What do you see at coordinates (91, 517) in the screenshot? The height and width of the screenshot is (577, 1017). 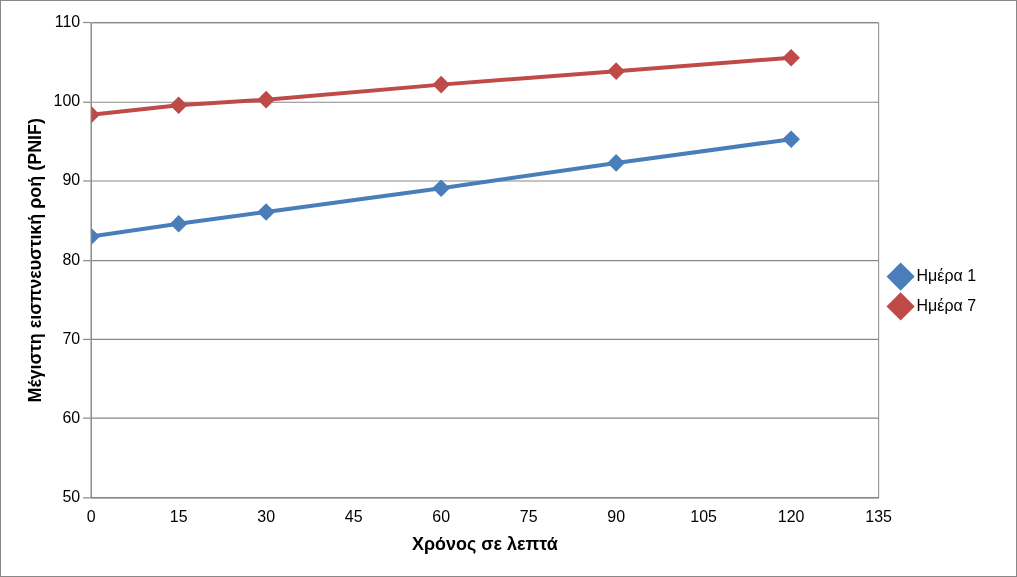 I see `x-tick-label: 0` at bounding box center [91, 517].